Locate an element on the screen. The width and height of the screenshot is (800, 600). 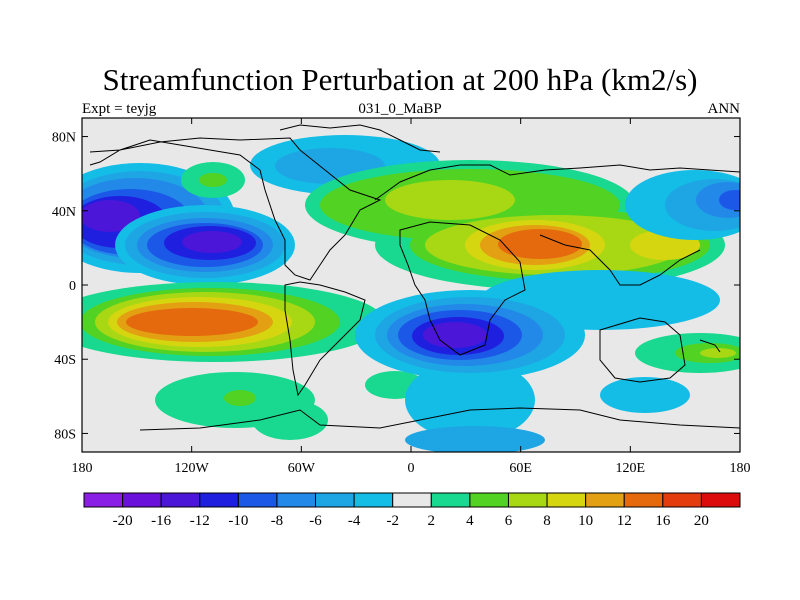
colorbar-label: 20 is located at coordinates (701, 521).